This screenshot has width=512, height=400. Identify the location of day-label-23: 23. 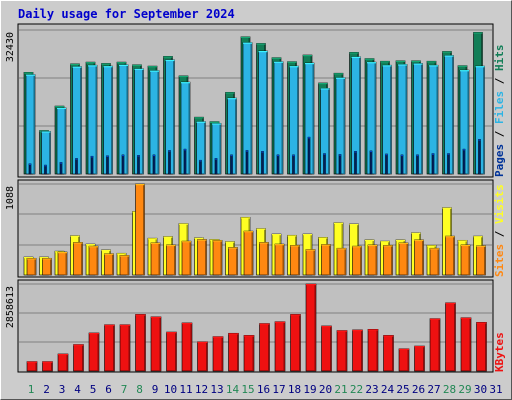
(371, 389).